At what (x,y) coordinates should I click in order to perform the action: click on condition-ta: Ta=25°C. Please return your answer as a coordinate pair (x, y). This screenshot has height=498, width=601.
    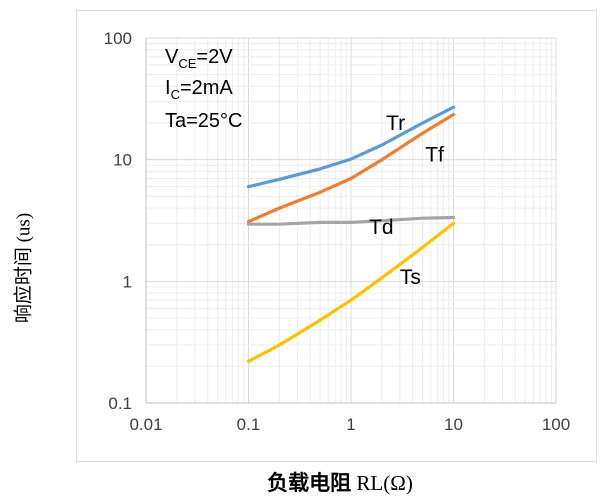
    Looking at the image, I should click on (204, 121).